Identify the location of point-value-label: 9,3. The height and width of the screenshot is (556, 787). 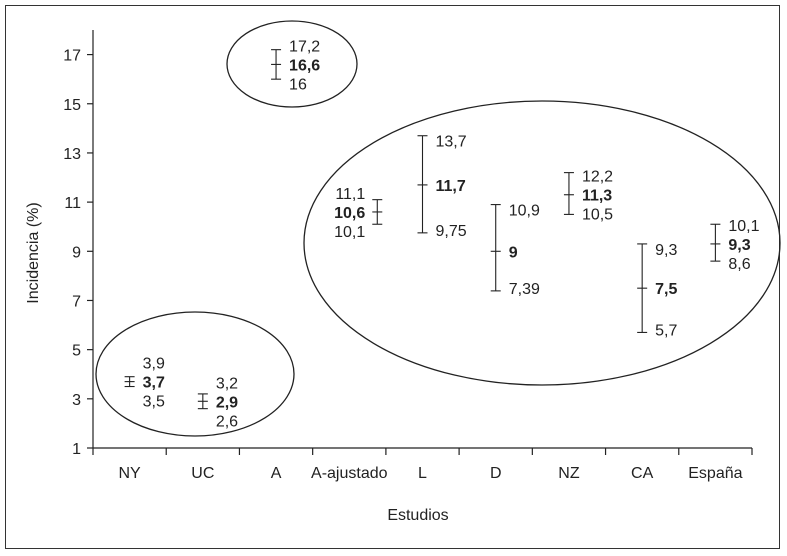
(739, 245).